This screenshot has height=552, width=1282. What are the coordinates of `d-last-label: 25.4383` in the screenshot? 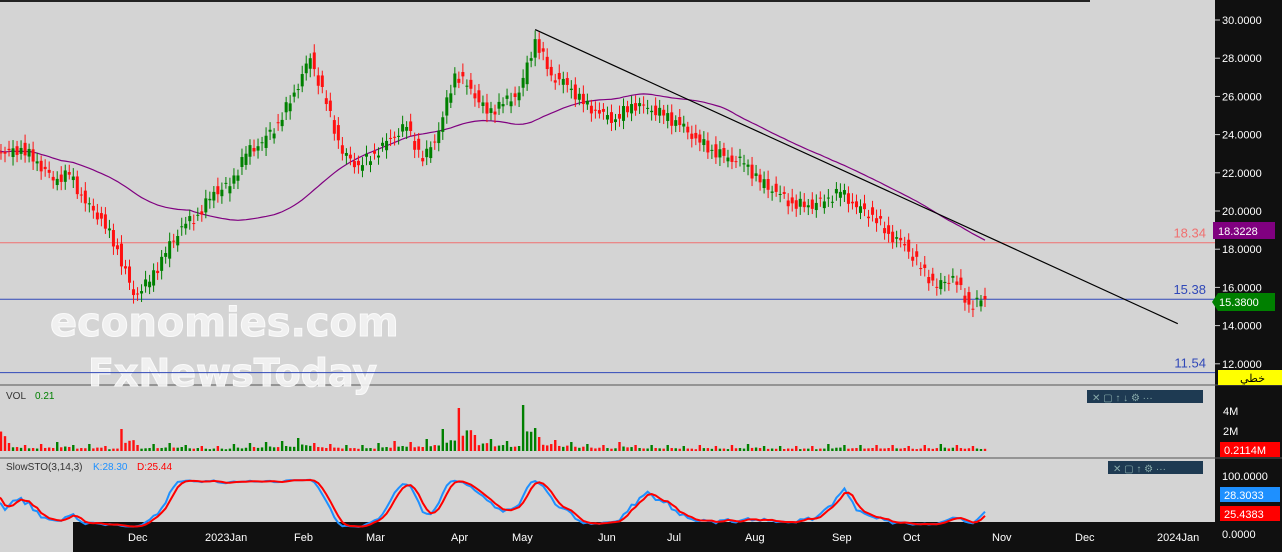 It's located at (1244, 515).